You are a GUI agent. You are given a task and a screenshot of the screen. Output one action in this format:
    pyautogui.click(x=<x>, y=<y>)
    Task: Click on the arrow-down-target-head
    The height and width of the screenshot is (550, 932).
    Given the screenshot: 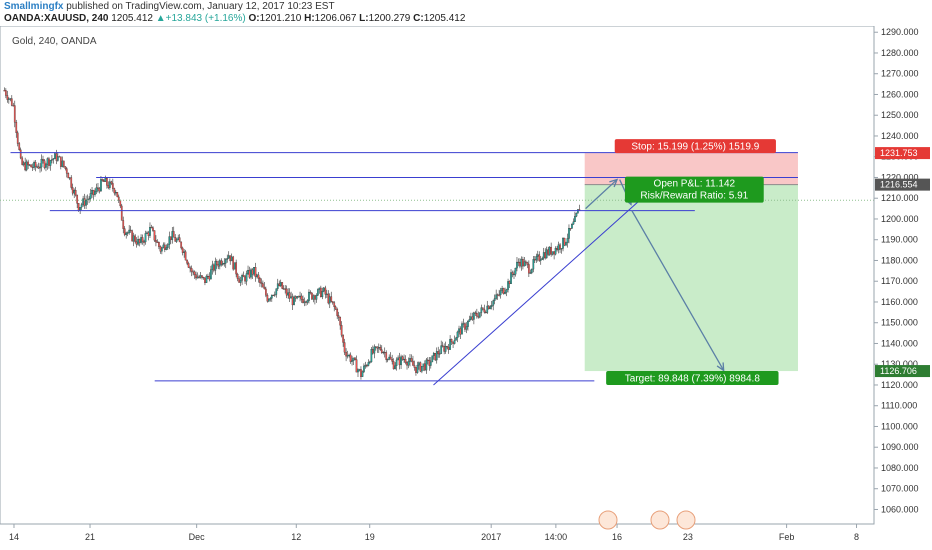 What is the action you would take?
    pyautogui.click(x=720, y=367)
    